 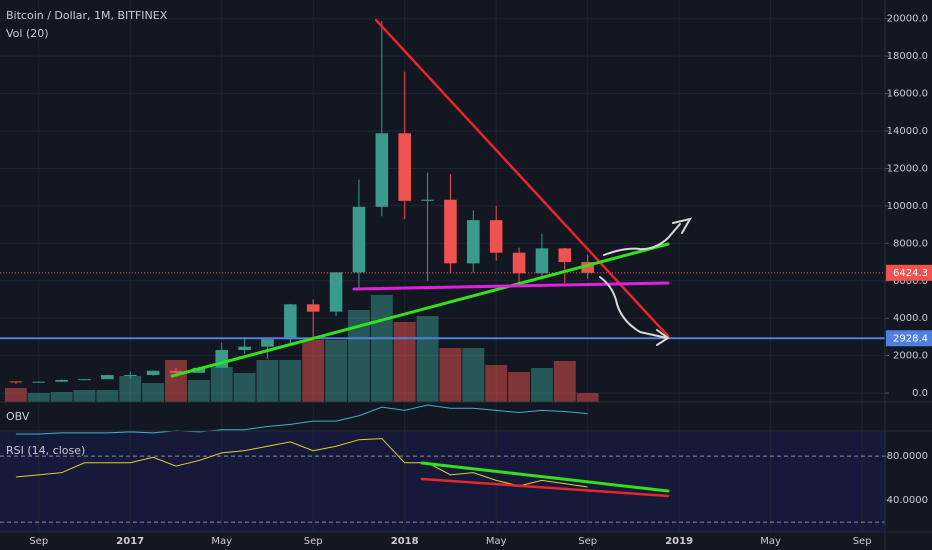 I want to click on x-tick-label: 2018, so click(x=405, y=541).